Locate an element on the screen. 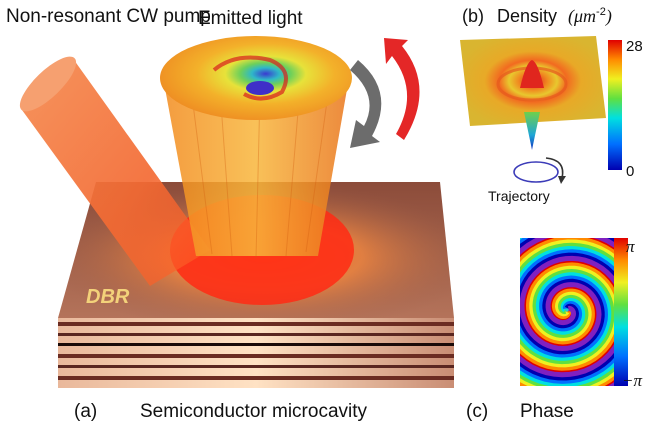 This screenshot has width=656, height=428. pump-label: Non-resonant CW pump is located at coordinates (108, 16).